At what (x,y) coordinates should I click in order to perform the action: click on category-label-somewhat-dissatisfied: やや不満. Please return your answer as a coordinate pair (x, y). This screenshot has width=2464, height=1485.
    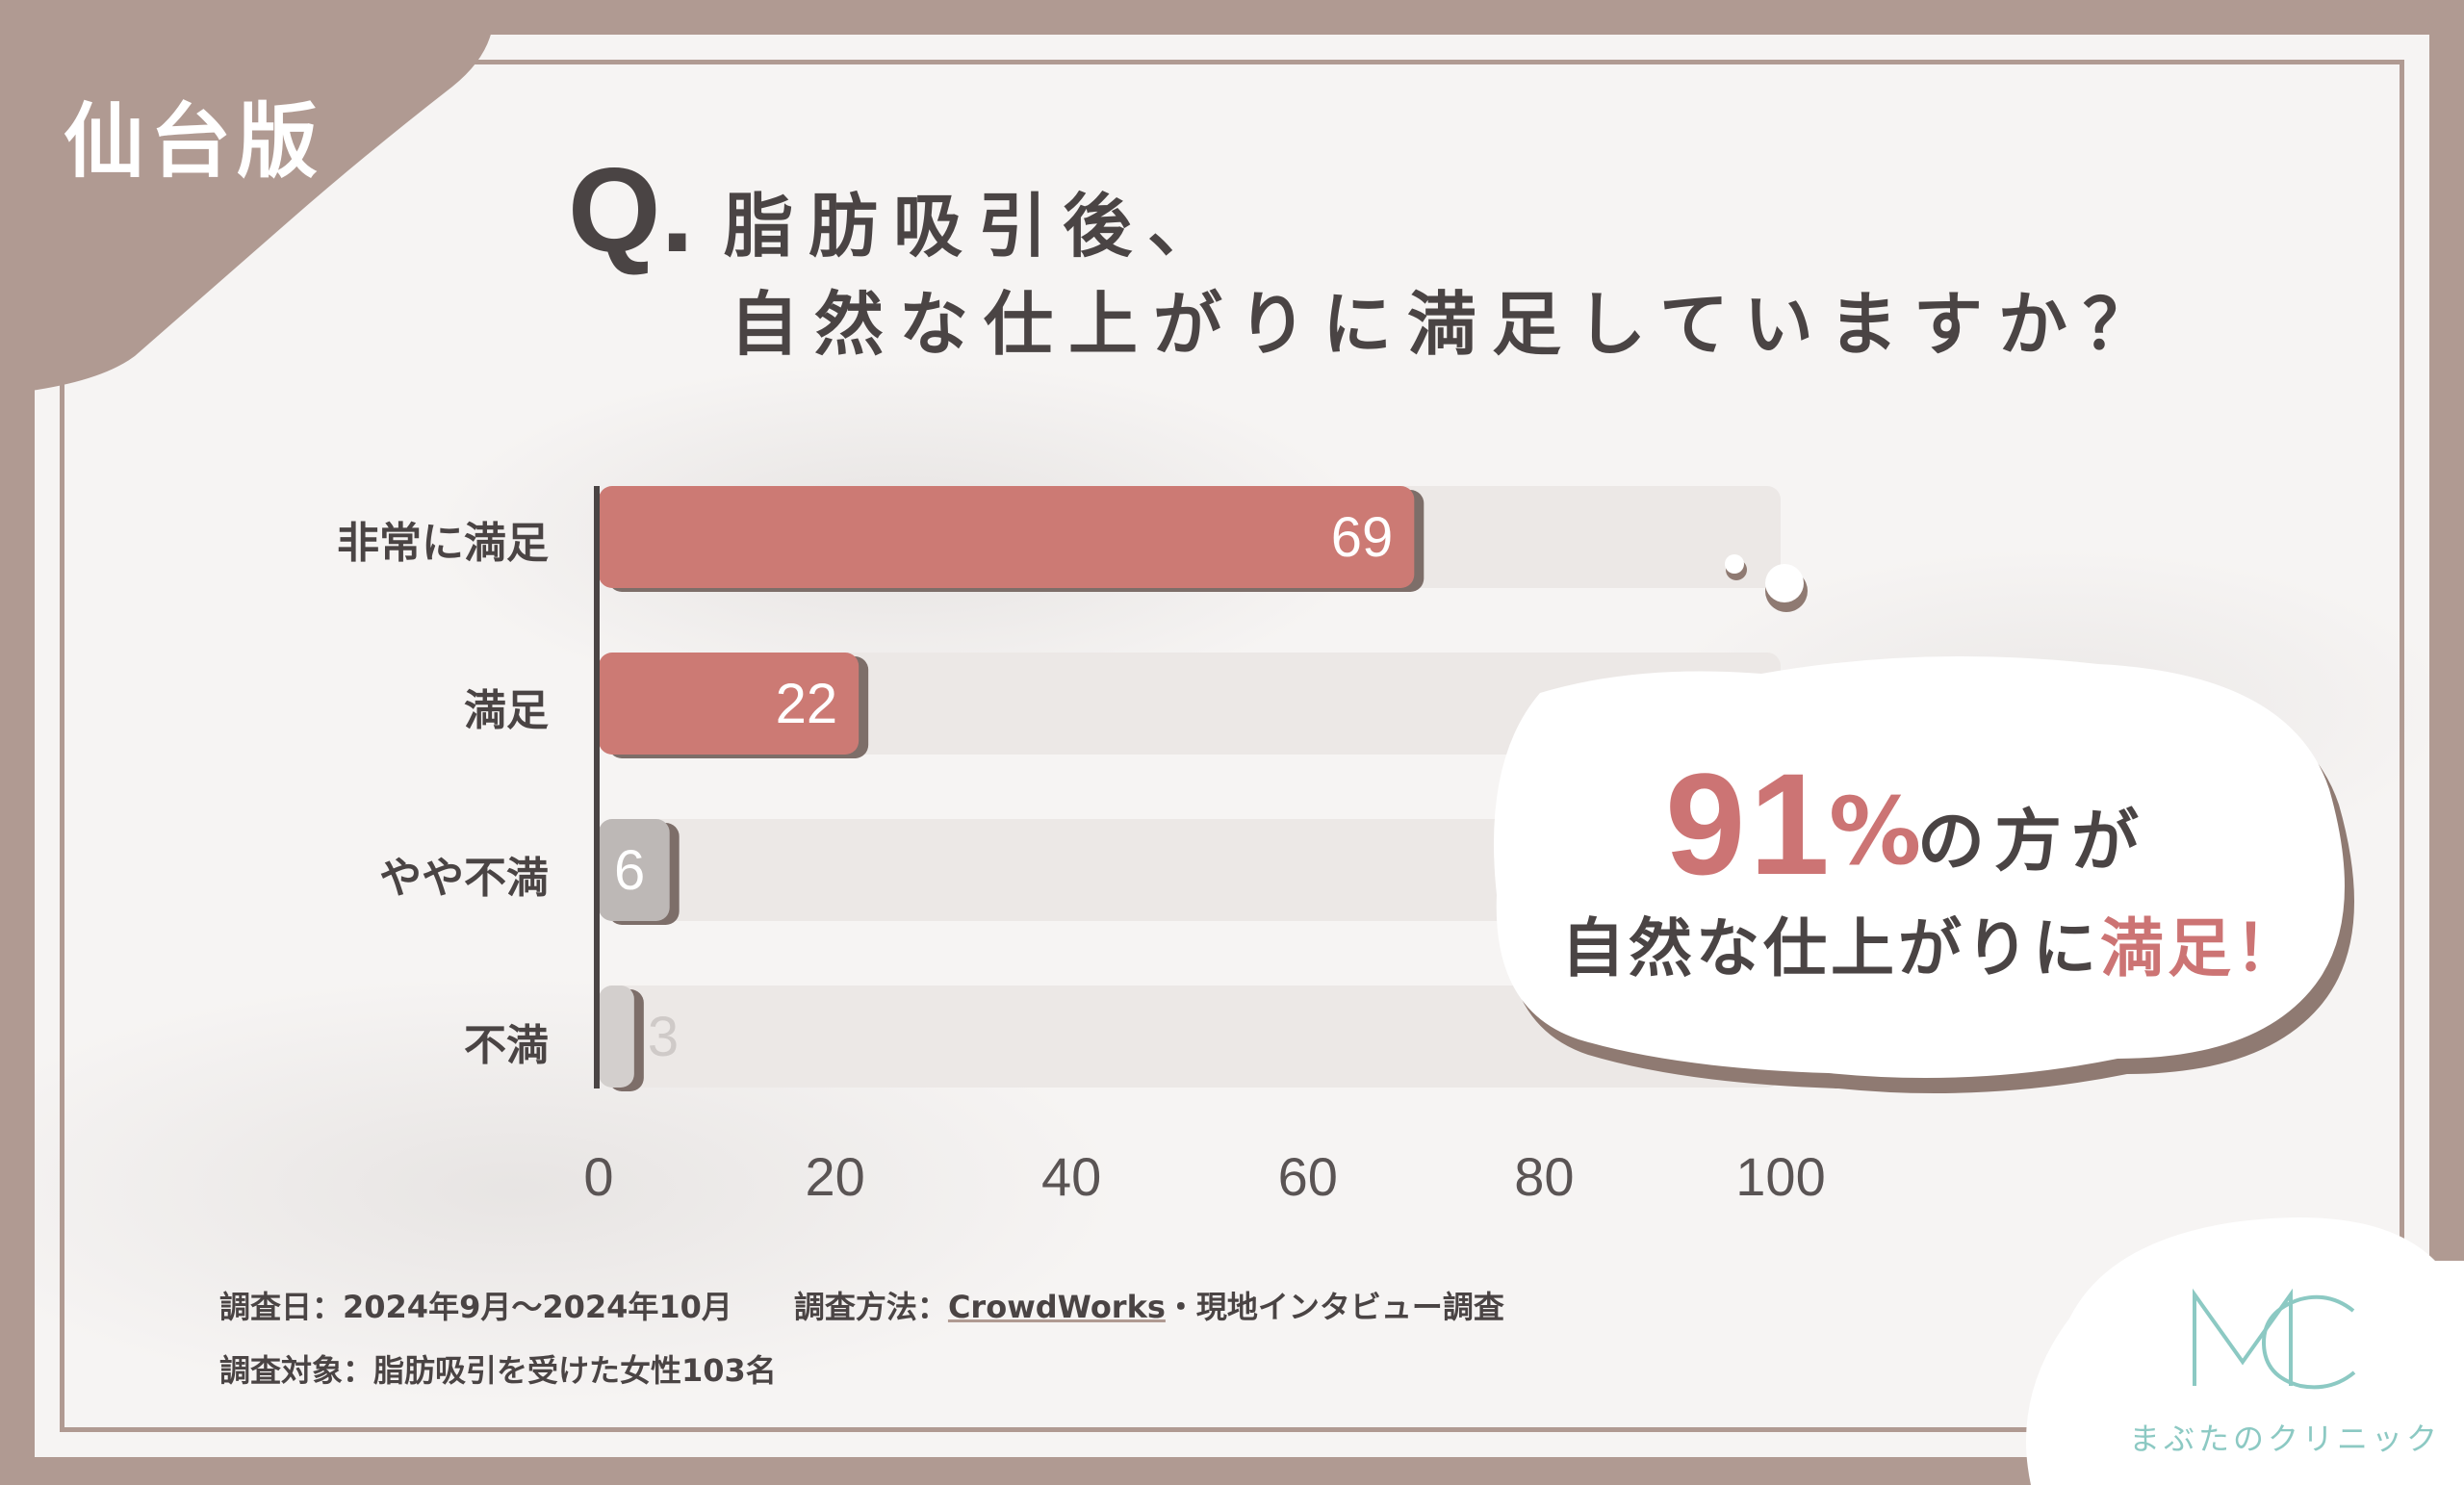
    Looking at the image, I should click on (464, 878).